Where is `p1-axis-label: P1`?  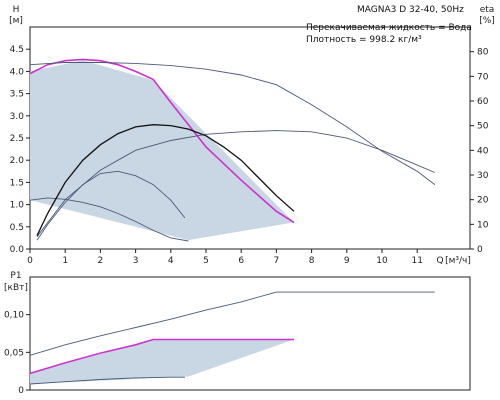 p1-axis-label: P1 is located at coordinates (15, 276).